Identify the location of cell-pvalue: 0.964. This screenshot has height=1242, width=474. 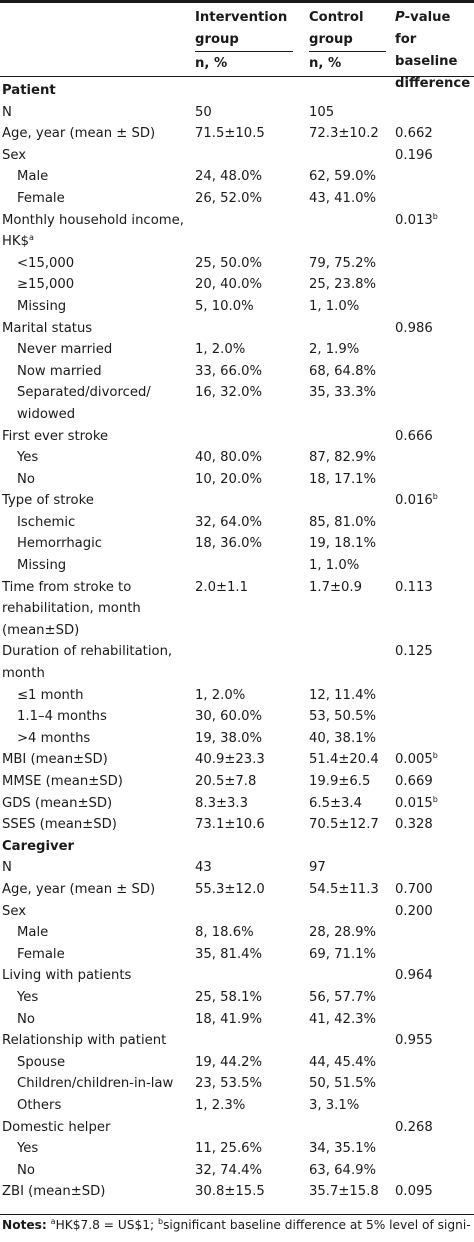
(414, 976).